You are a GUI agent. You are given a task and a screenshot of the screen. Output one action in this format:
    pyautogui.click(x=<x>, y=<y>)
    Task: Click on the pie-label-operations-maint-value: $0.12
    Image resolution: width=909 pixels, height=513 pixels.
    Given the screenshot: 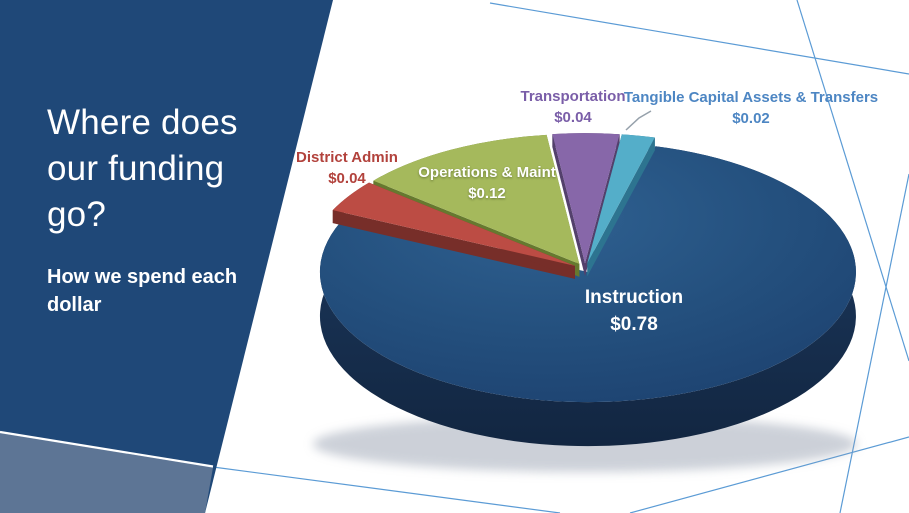 What is the action you would take?
    pyautogui.click(x=487, y=193)
    